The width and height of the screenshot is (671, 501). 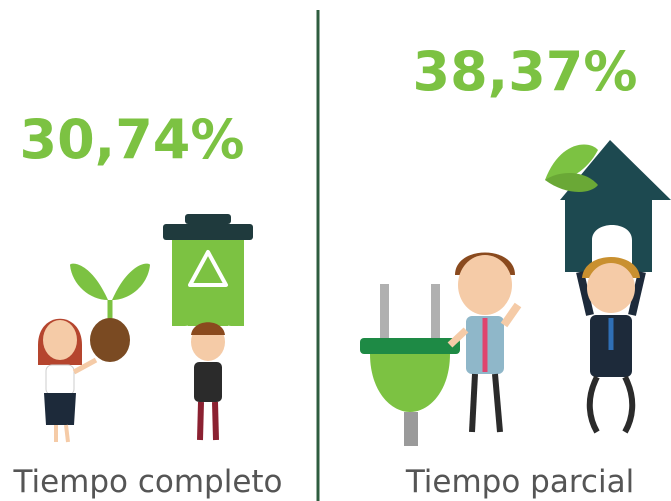 What do you see at coordinates (525, 71) in the screenshot?
I see `percentage: 38,37%` at bounding box center [525, 71].